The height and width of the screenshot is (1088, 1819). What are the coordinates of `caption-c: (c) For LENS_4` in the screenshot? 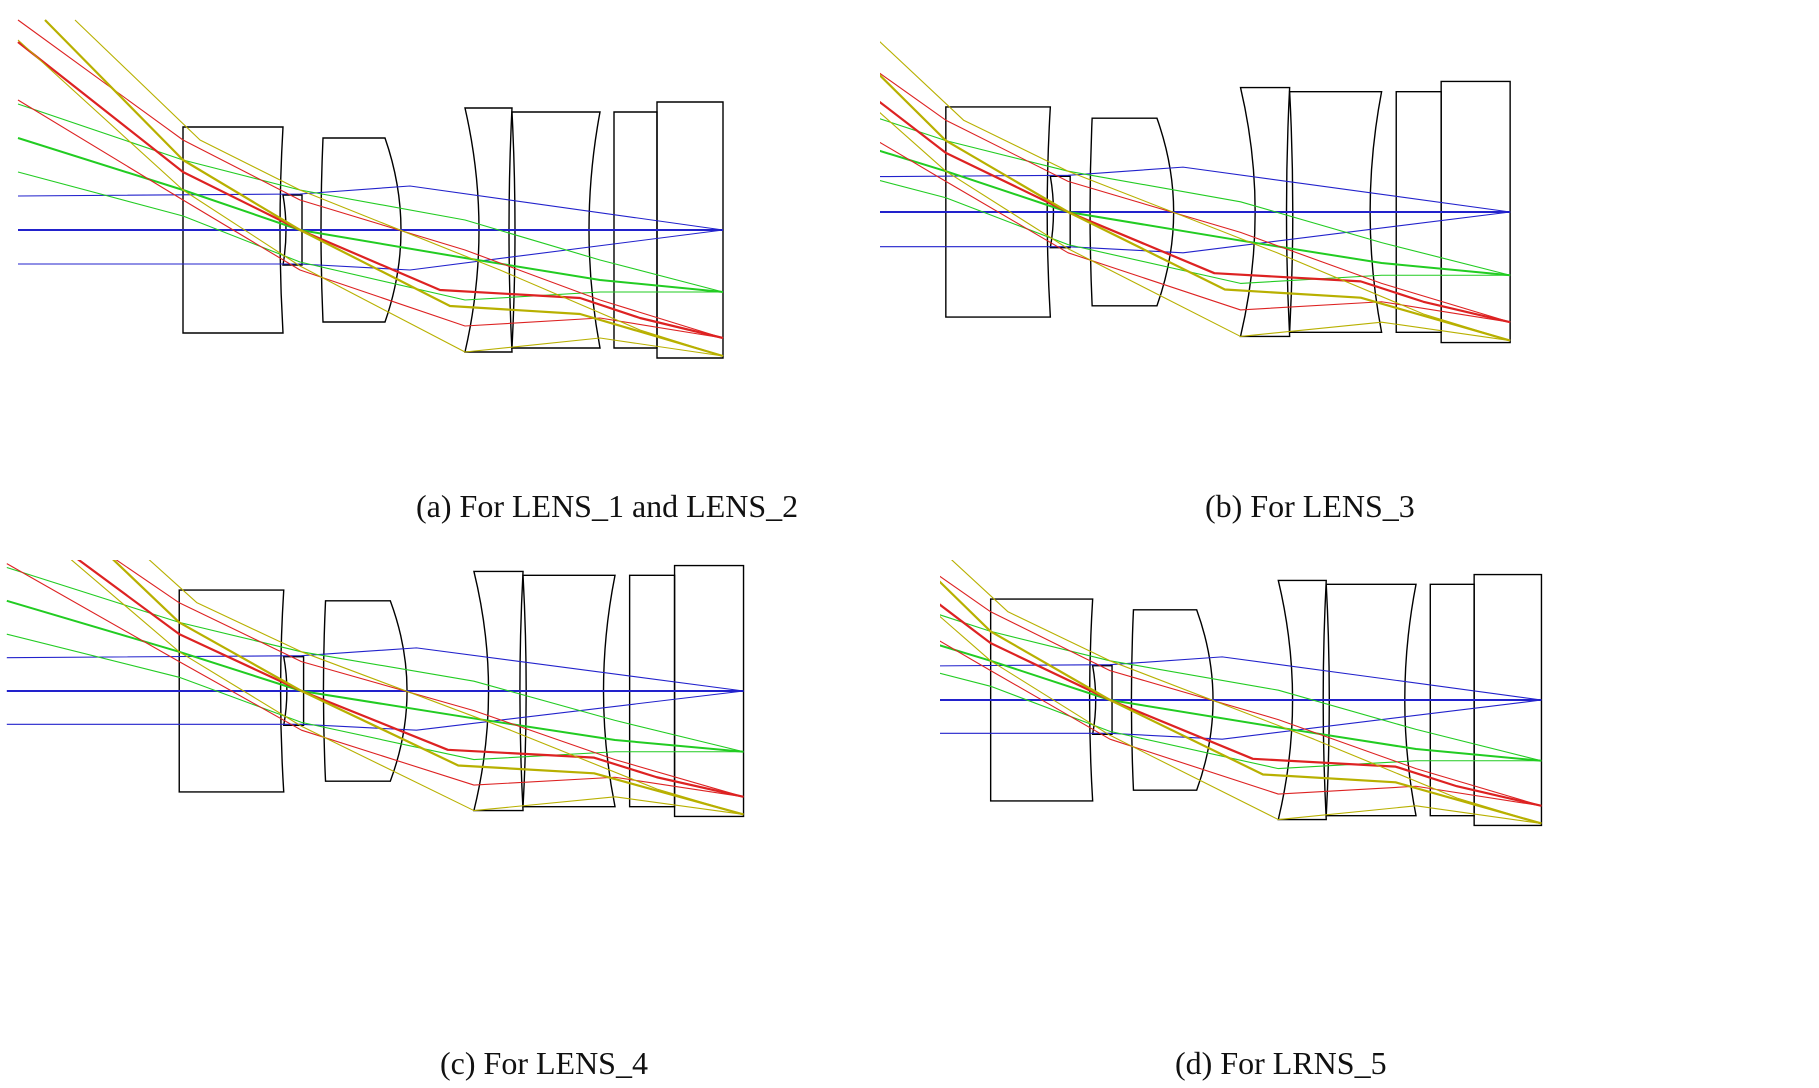 It's located at (544, 1063).